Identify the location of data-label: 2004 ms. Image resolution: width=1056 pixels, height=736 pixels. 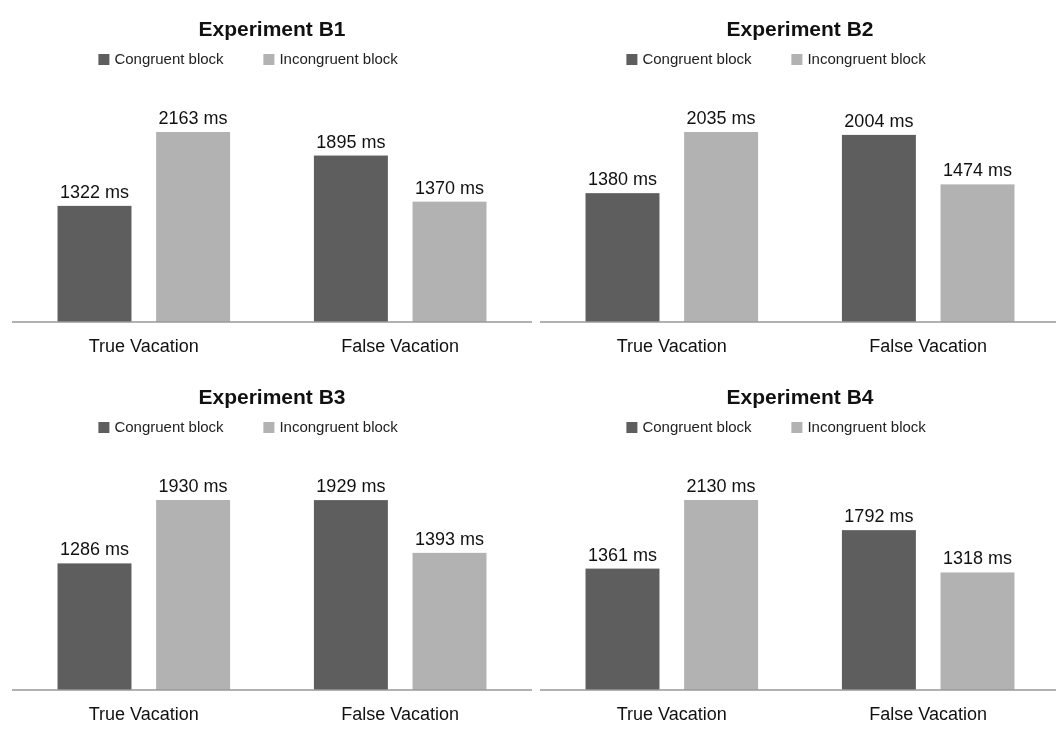
(879, 120).